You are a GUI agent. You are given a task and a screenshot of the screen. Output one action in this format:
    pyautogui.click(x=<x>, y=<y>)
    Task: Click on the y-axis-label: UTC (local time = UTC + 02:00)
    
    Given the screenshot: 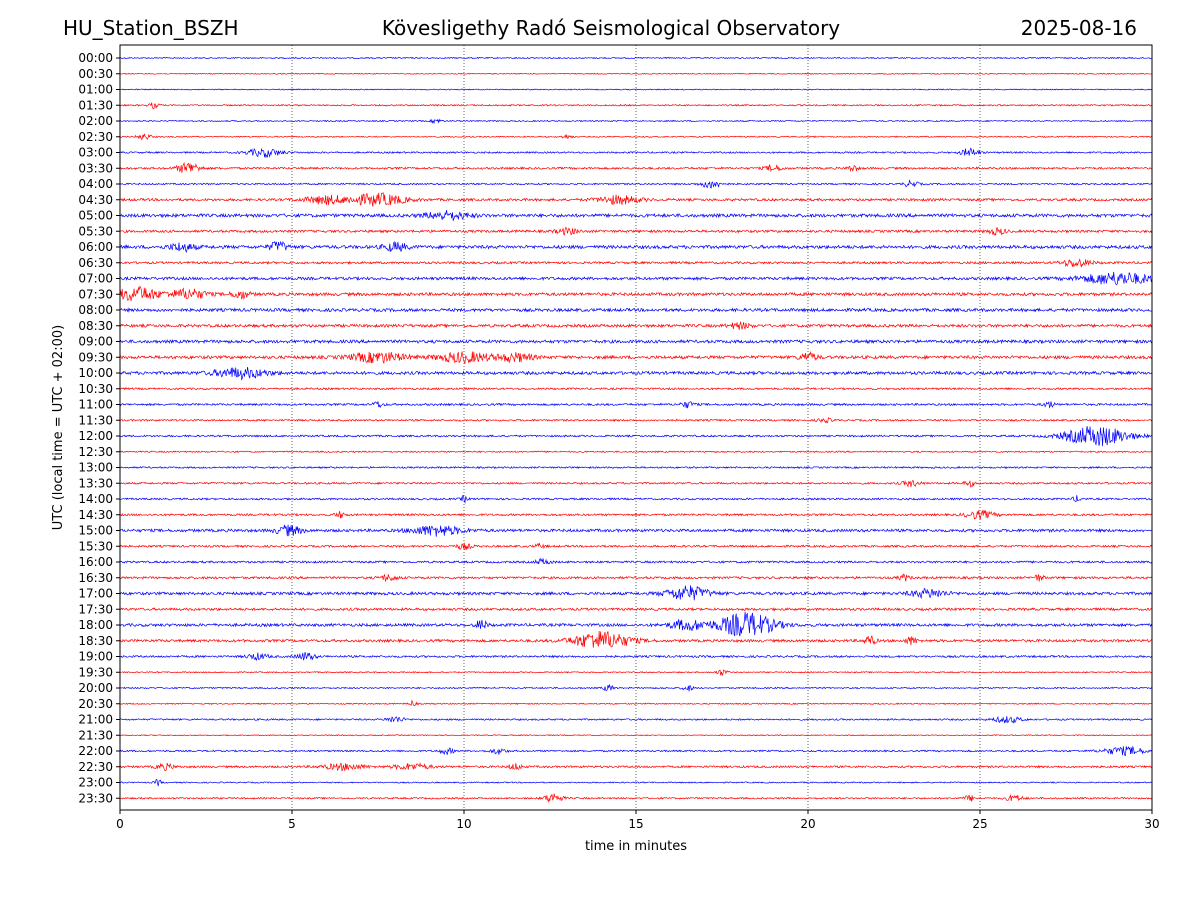 What is the action you would take?
    pyautogui.click(x=58, y=427)
    